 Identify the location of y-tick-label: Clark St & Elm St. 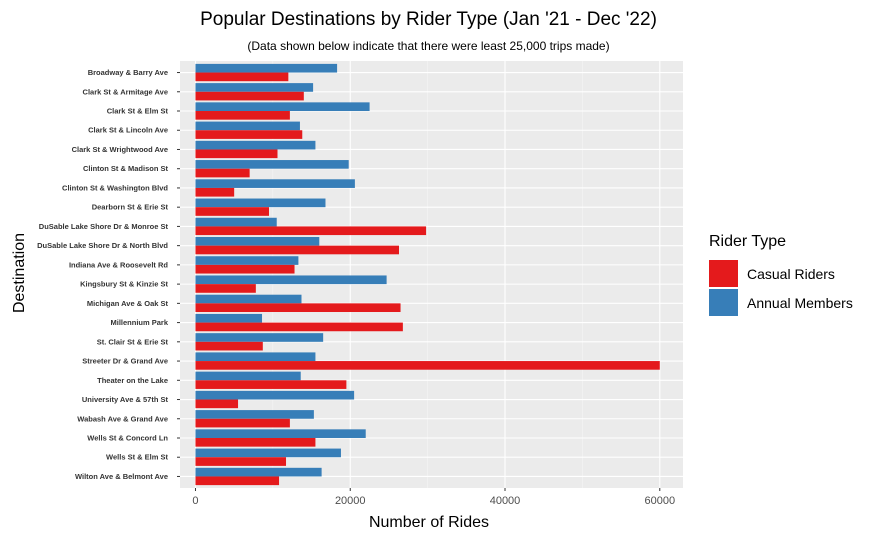
(138, 111).